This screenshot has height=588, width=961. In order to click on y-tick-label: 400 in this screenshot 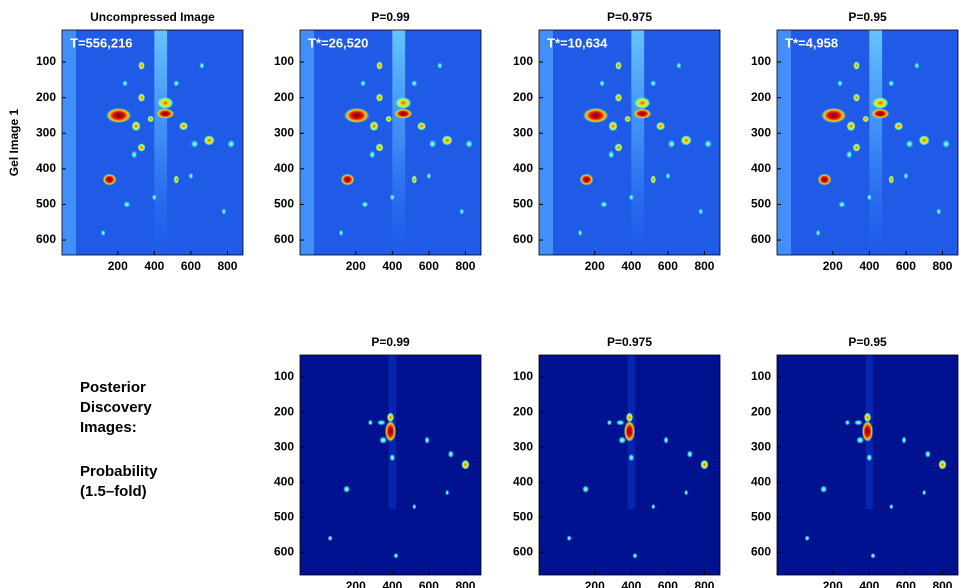, I will do `click(761, 481)`.